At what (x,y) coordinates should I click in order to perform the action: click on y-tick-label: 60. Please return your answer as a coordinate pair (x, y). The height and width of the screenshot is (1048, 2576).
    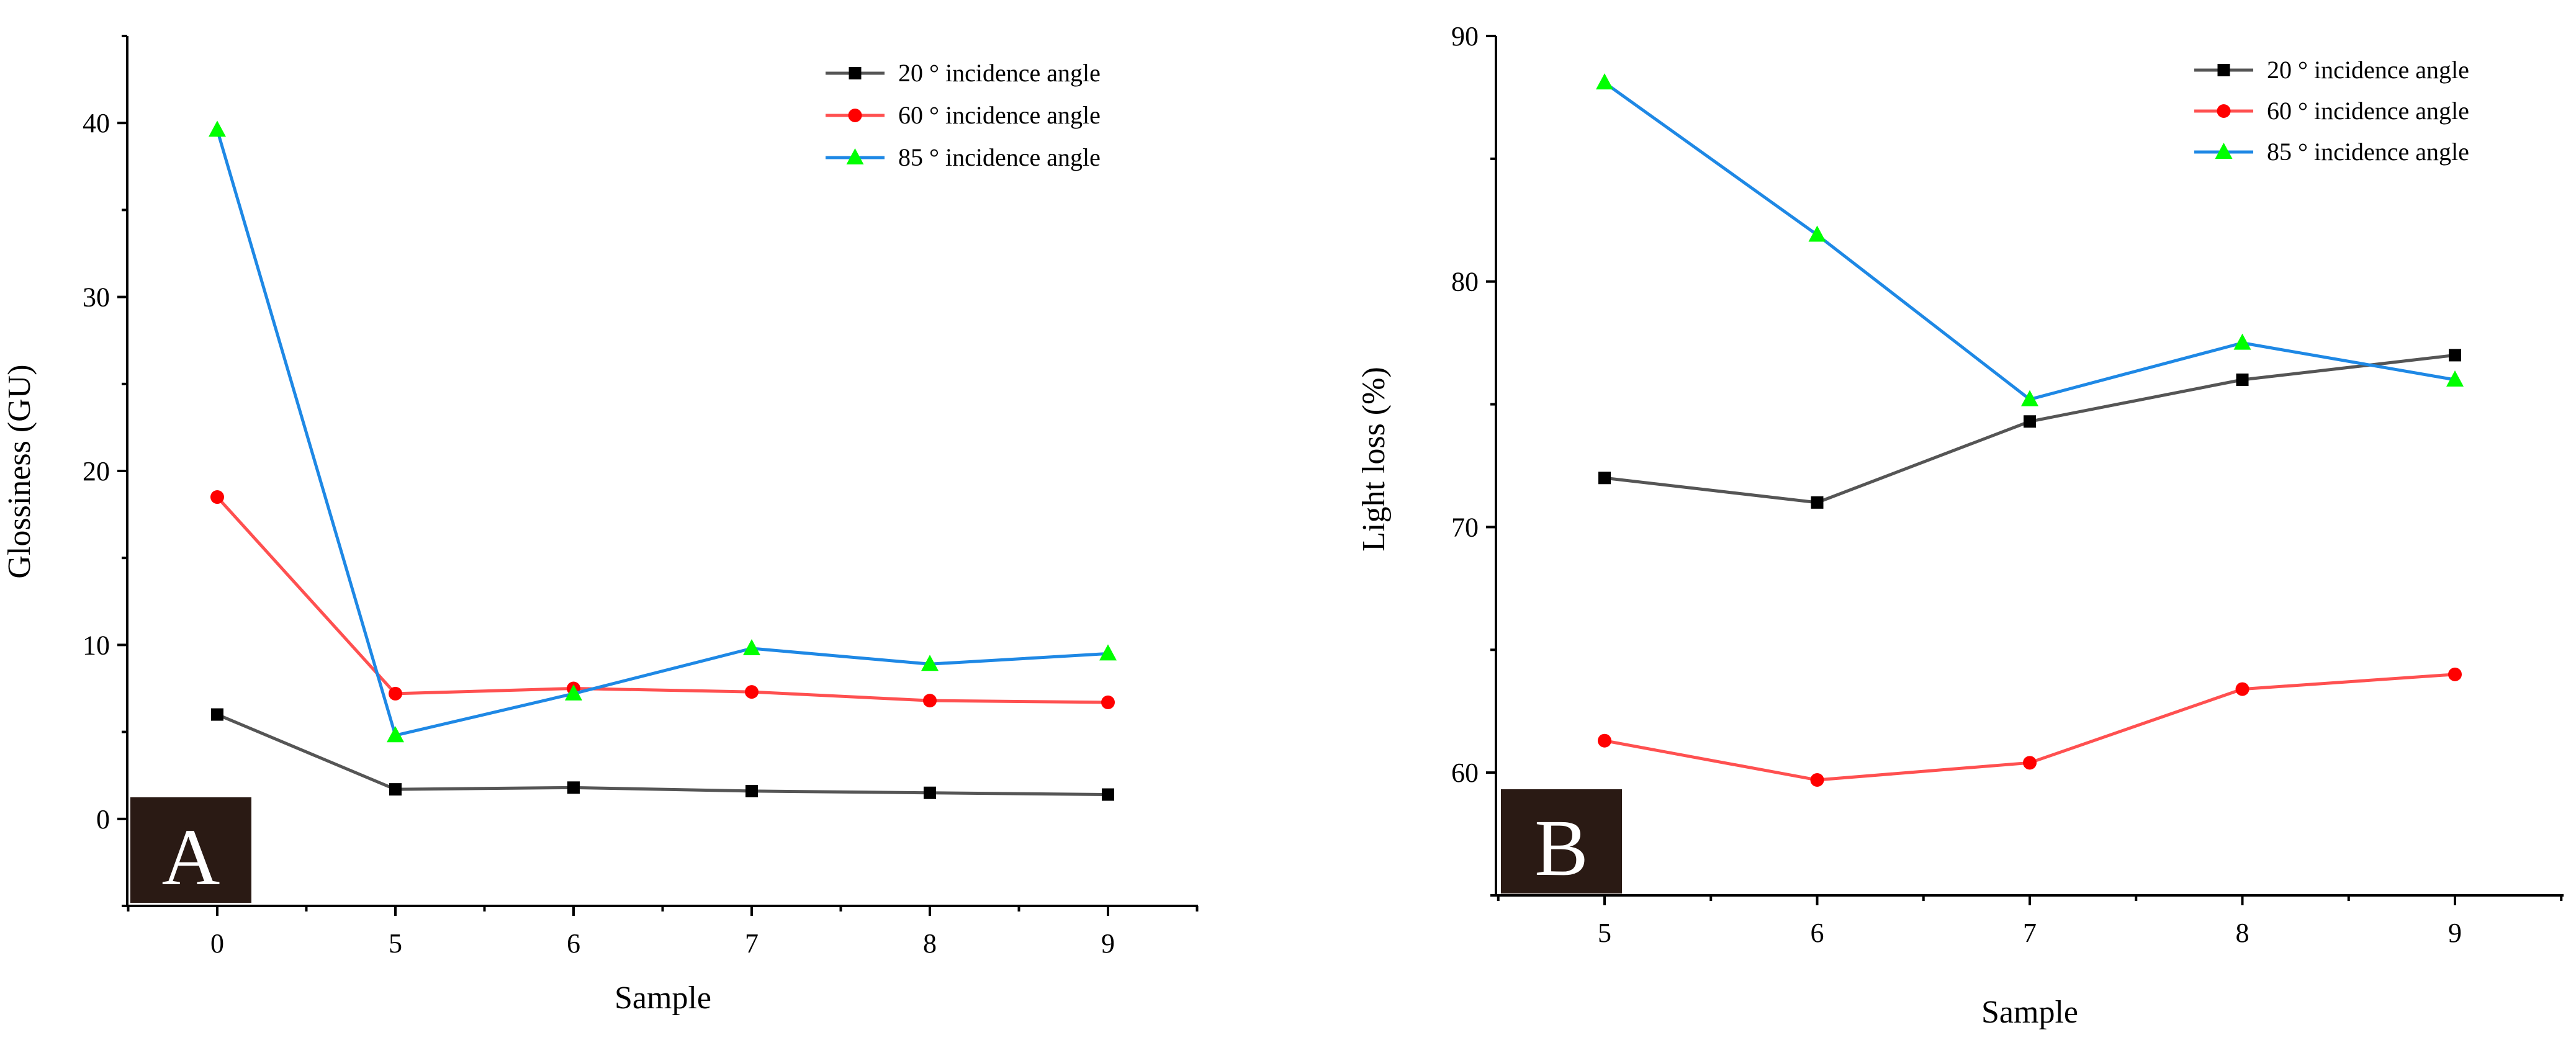
    Looking at the image, I should click on (1465, 773).